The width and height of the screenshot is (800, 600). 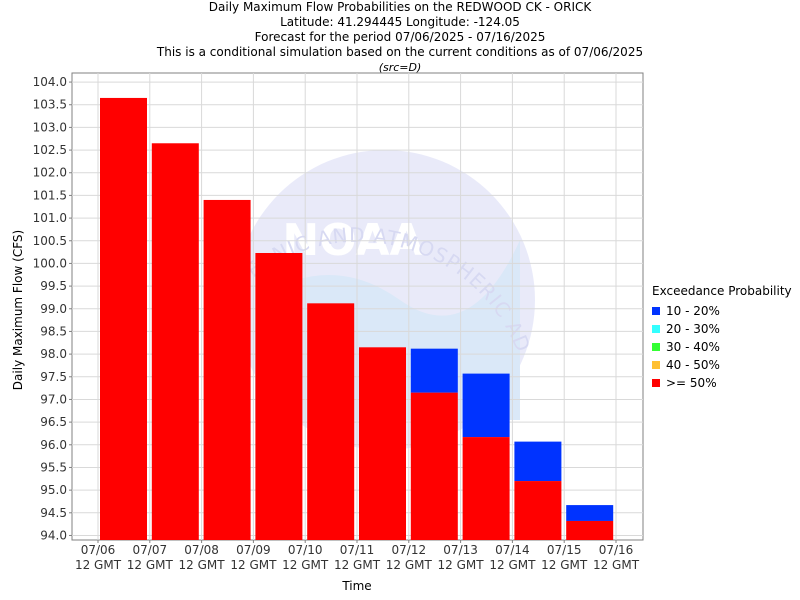 What do you see at coordinates (150, 550) in the screenshot?
I see `x-tick-label-date: 07/07` at bounding box center [150, 550].